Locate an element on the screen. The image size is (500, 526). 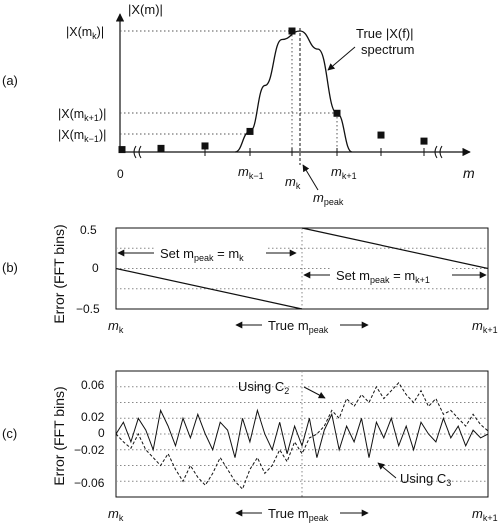
using-c2-arrow is located at coordinates (314, 392).